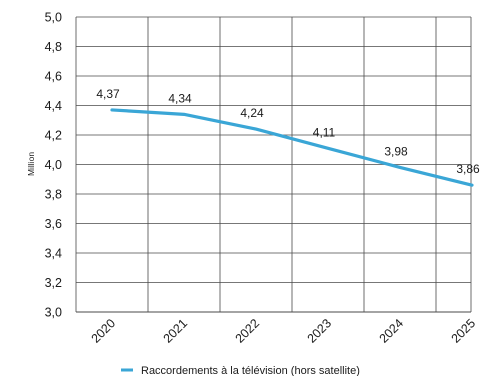  I want to click on y-tick-label: 4,8, so click(53, 47).